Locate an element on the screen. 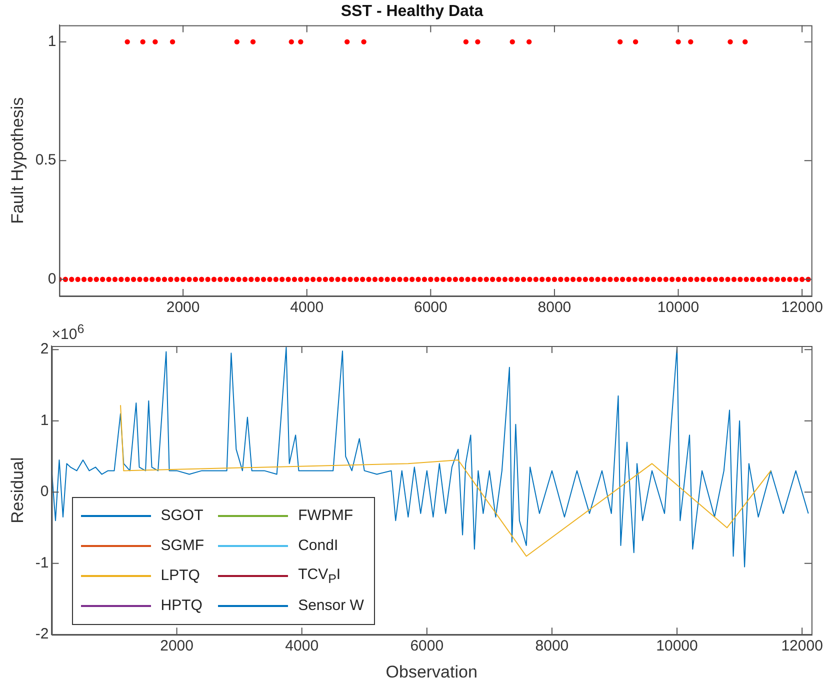 Image resolution: width=826 pixels, height=687 pixels. legend-label: HPTQ is located at coordinates (181, 605).